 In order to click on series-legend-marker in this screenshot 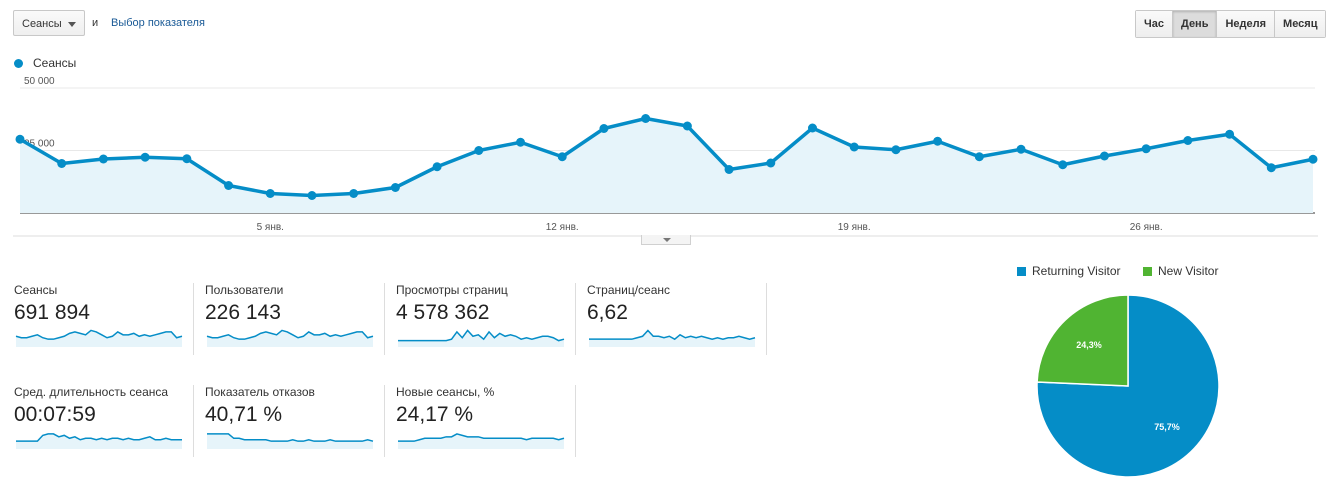, I will do `click(18, 63)`.